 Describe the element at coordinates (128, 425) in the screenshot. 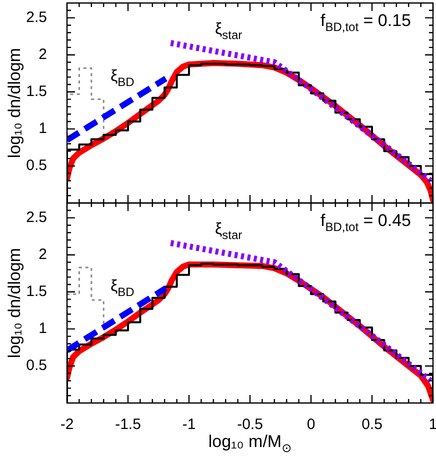

I see `x-tick-label: -1.5` at that location.